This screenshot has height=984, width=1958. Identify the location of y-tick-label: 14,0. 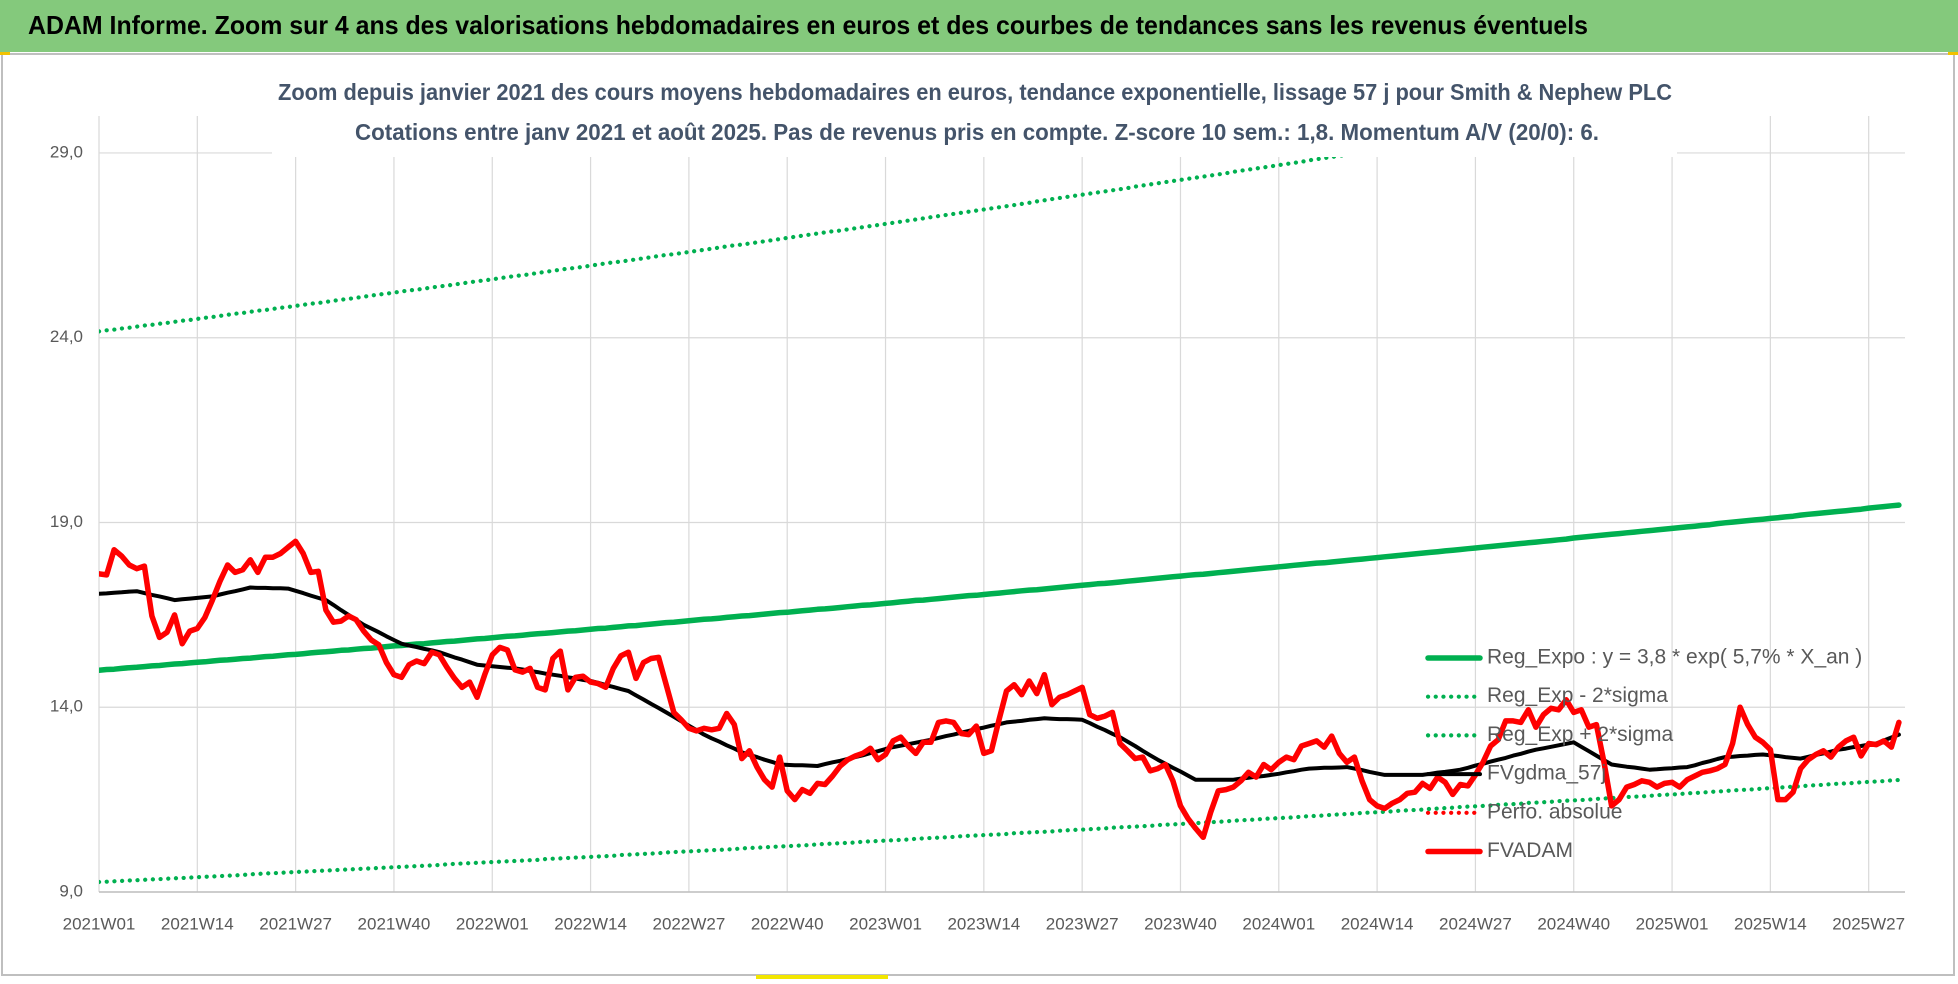
(66, 706).